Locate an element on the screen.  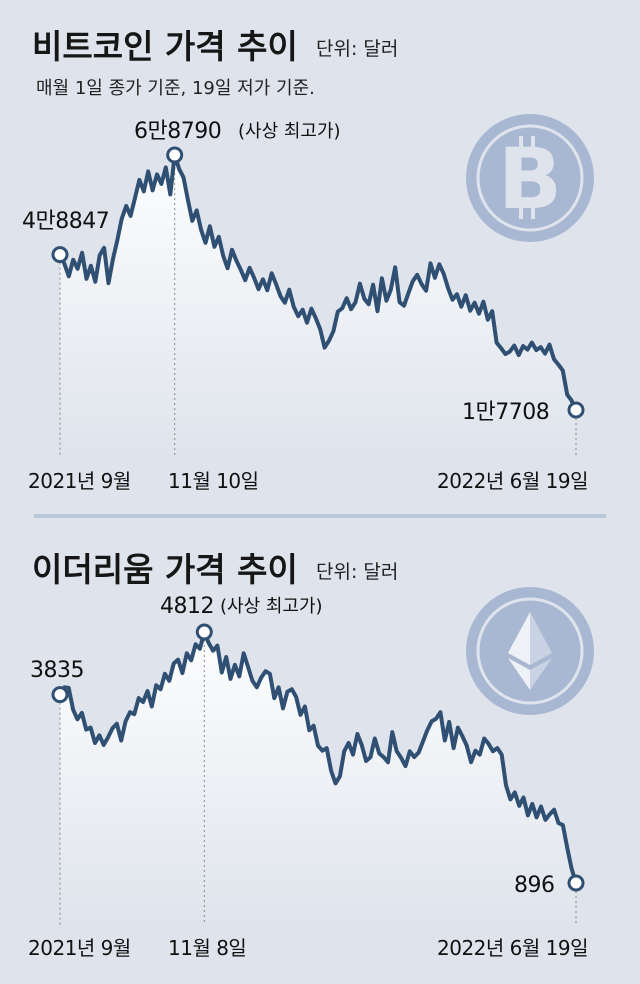
svg-text: B is located at coordinates (530, 179).